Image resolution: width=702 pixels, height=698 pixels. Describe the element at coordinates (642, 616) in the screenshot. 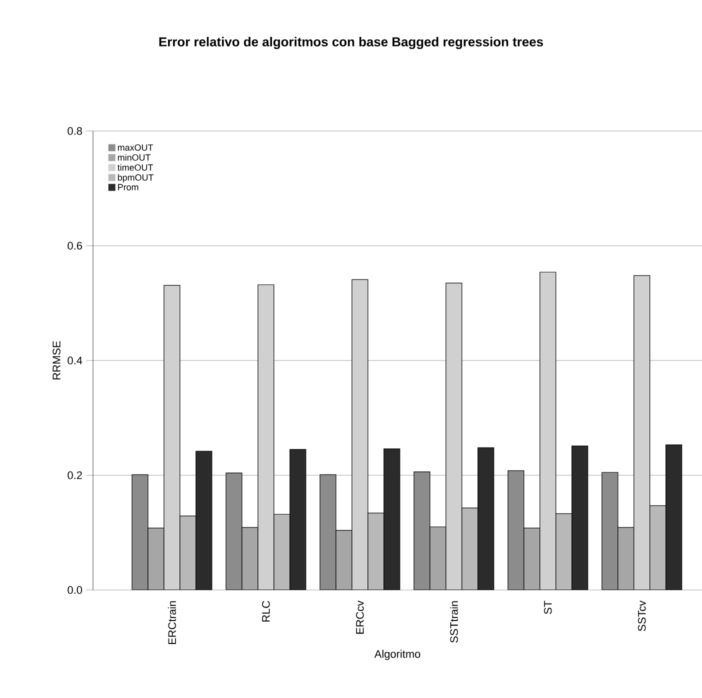

I see `x-tick-label: SSTcv` at that location.